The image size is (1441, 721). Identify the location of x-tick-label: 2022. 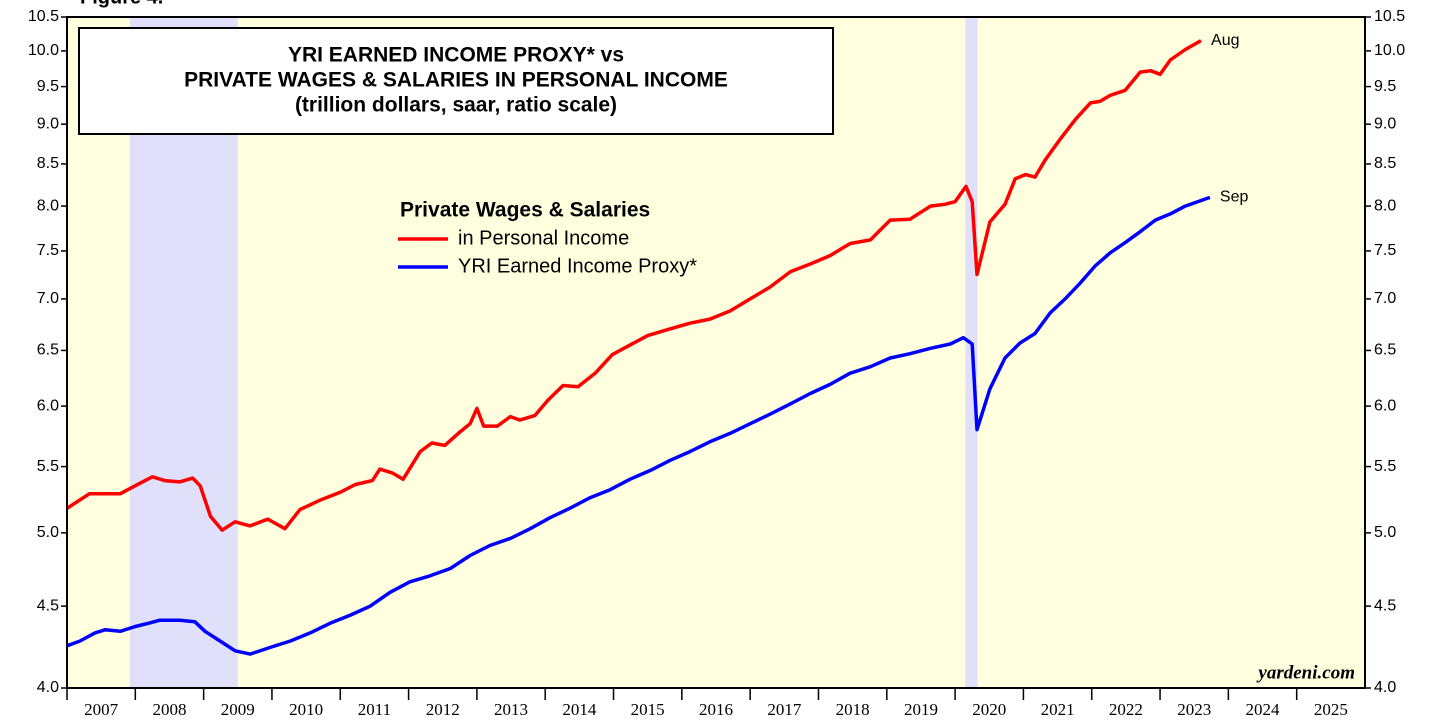
(1126, 709).